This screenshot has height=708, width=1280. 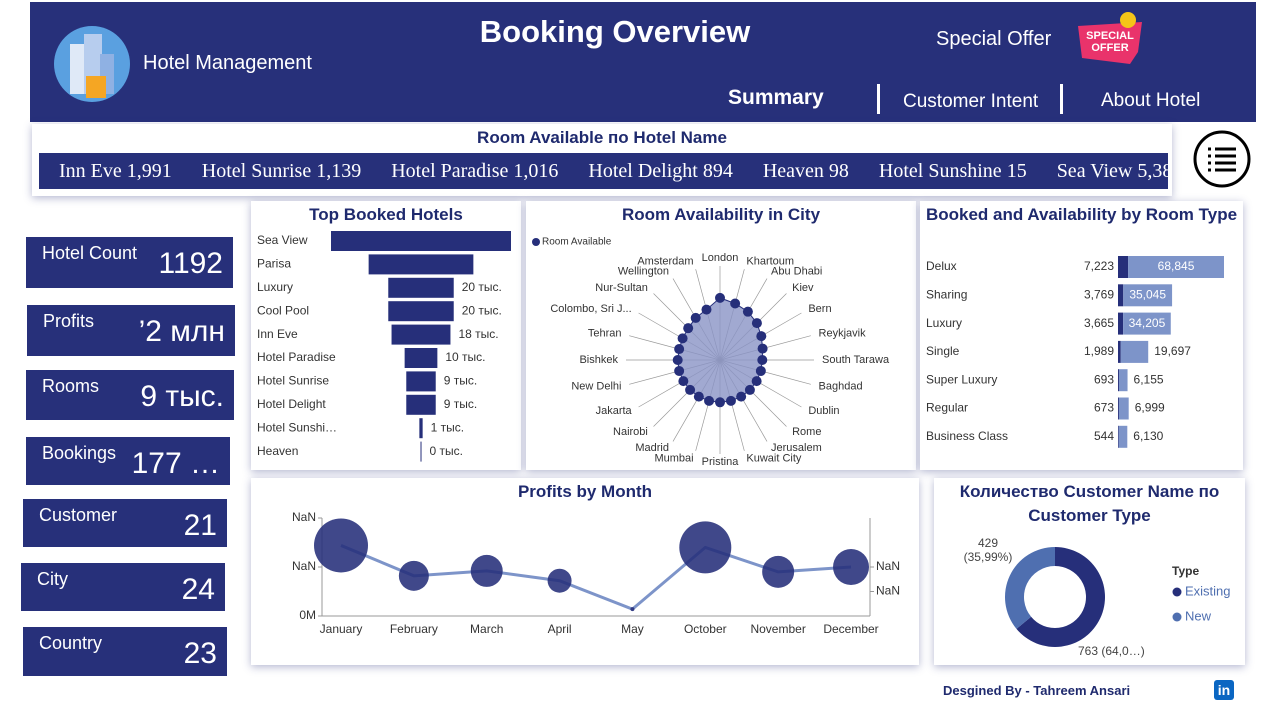 I want to click on category-label: Super Luxury, so click(x=961, y=379).